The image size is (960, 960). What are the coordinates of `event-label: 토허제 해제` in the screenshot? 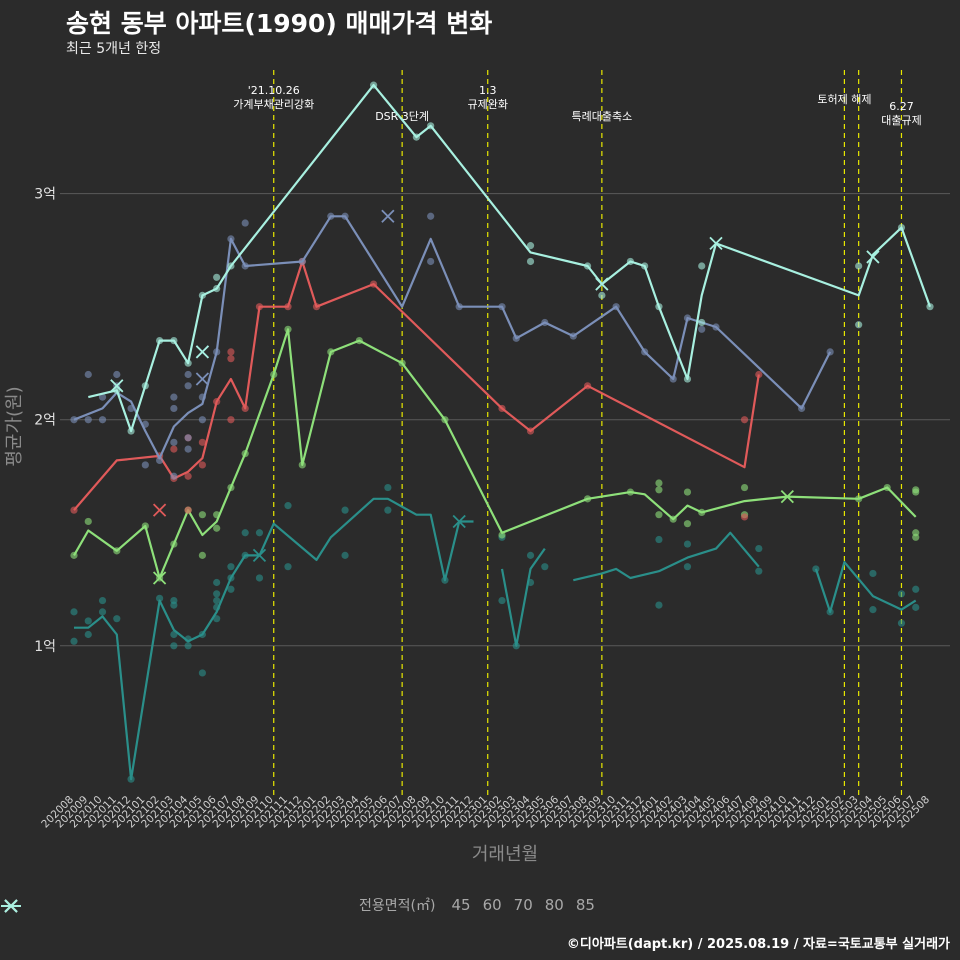 It's located at (844, 99).